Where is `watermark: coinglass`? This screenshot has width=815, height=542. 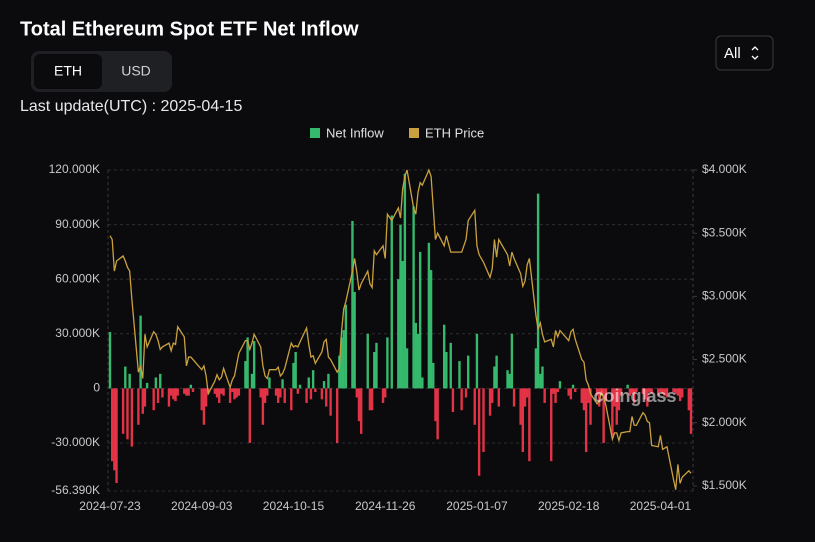
watermark: coinglass is located at coordinates (634, 396).